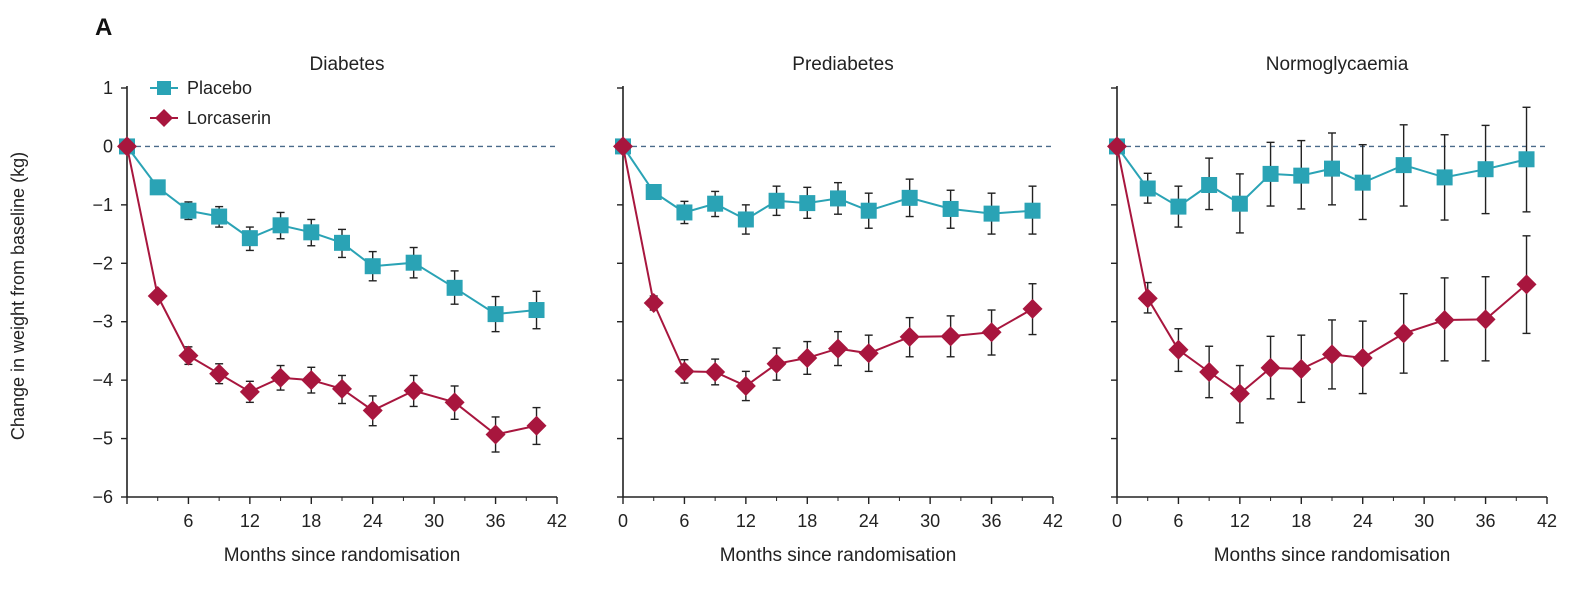 The height and width of the screenshot is (590, 1580). What do you see at coordinates (1486, 521) in the screenshot?
I see `x-tick-label: 36` at bounding box center [1486, 521].